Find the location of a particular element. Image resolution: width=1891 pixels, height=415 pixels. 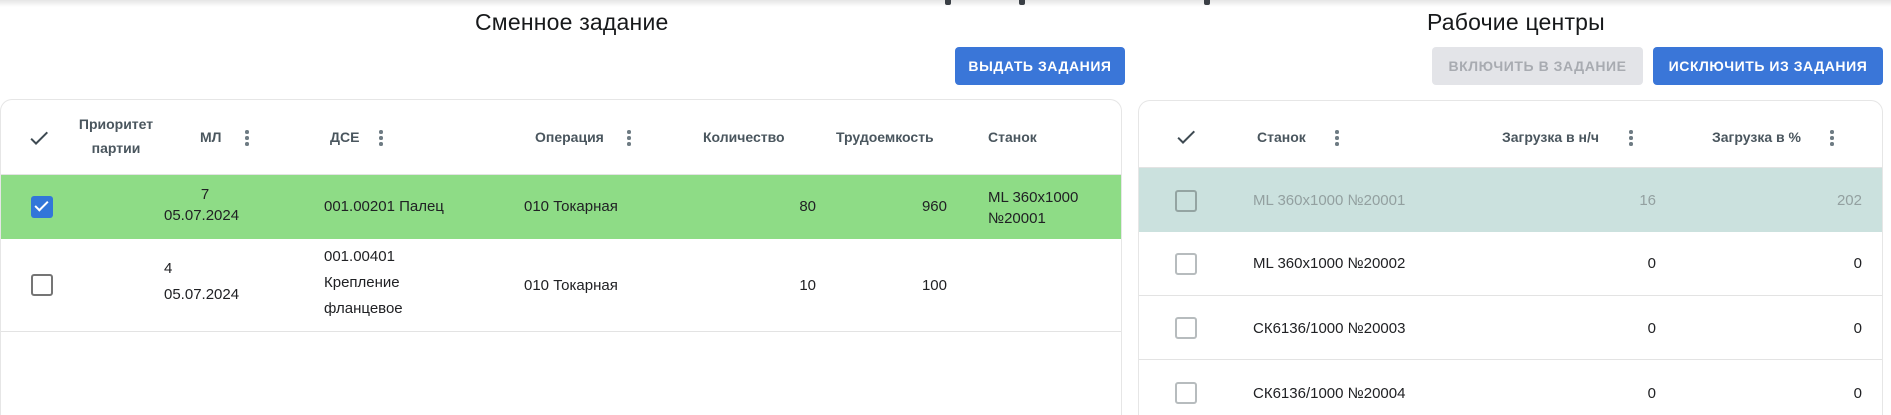

quantity-cell: 10 is located at coordinates (807, 285).